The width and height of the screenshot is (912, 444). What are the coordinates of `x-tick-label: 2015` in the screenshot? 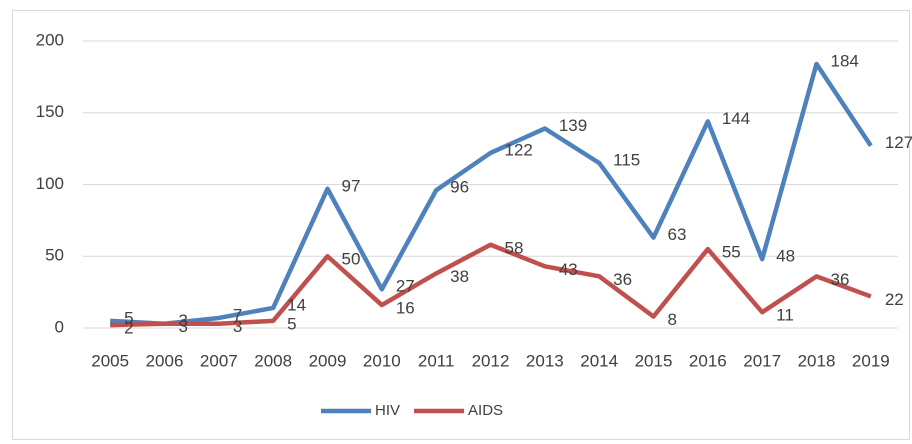 It's located at (654, 360).